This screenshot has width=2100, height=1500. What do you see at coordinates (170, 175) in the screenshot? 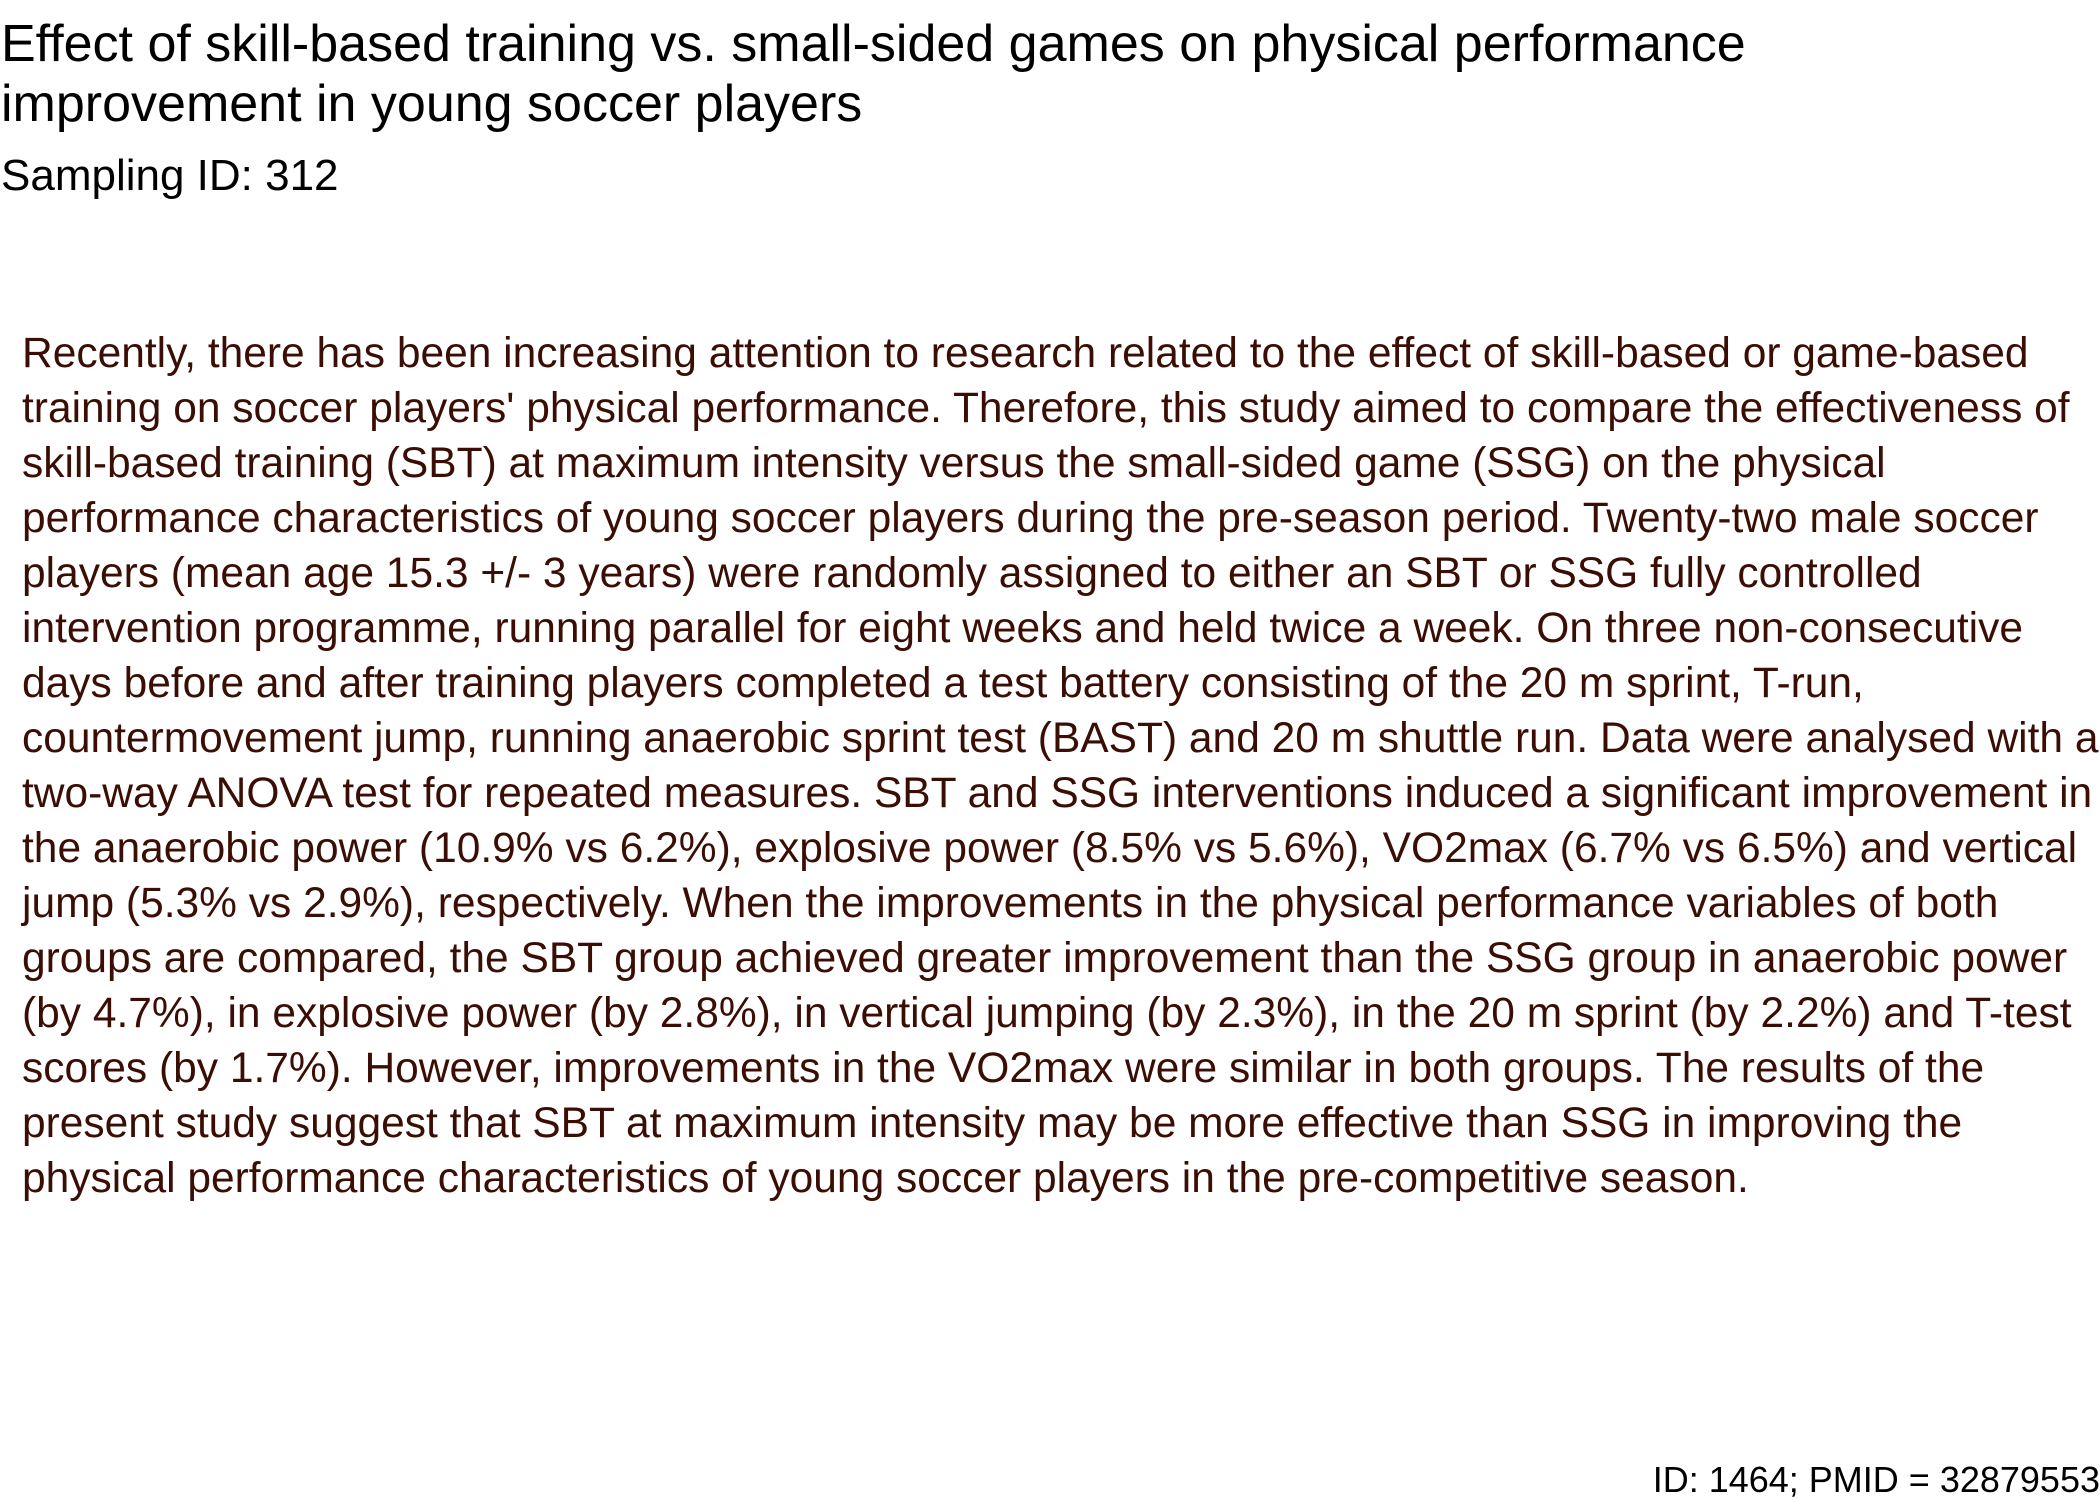
I see `sampling-id: Sampling ID: 312` at bounding box center [170, 175].